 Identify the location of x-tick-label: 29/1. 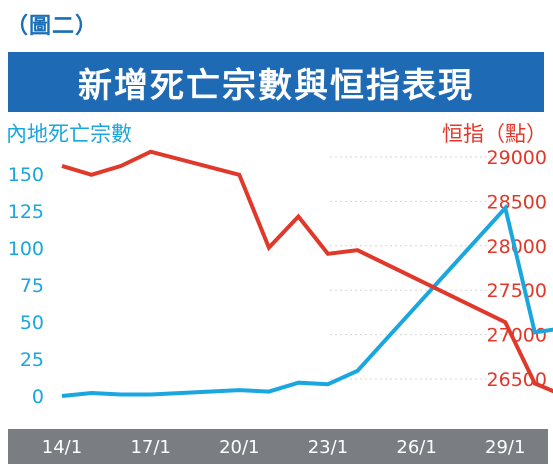
(505, 447).